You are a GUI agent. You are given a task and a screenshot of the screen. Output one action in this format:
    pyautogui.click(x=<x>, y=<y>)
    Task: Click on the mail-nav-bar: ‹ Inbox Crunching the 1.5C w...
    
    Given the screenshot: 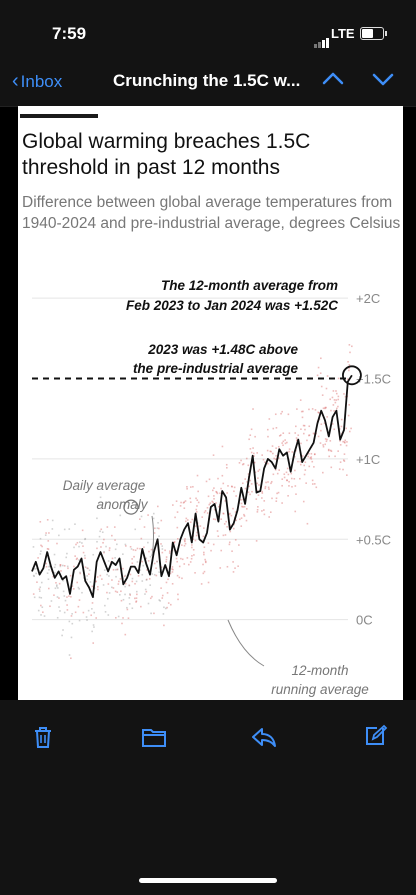 What is the action you would take?
    pyautogui.click(x=208, y=82)
    